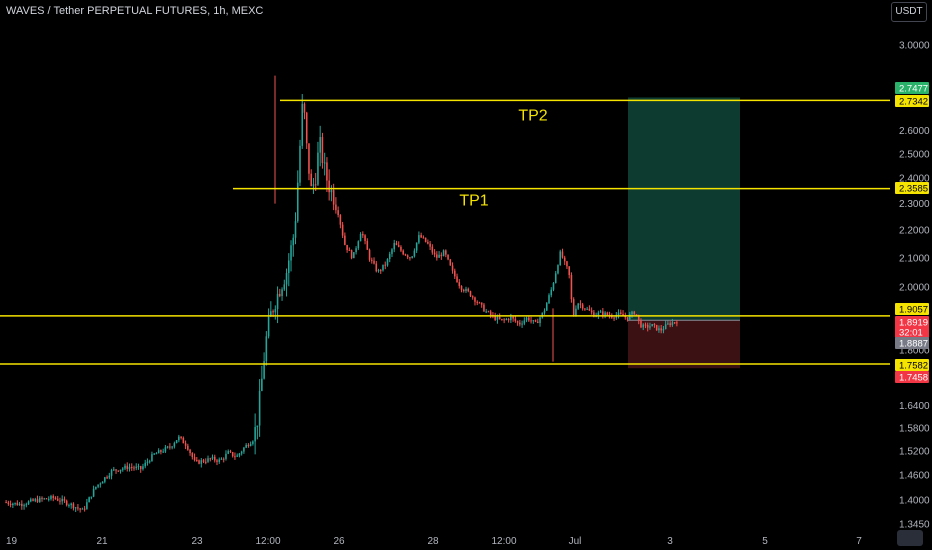 This screenshot has height=550, width=932. I want to click on y-tick-label: 1.5200, so click(914, 451).